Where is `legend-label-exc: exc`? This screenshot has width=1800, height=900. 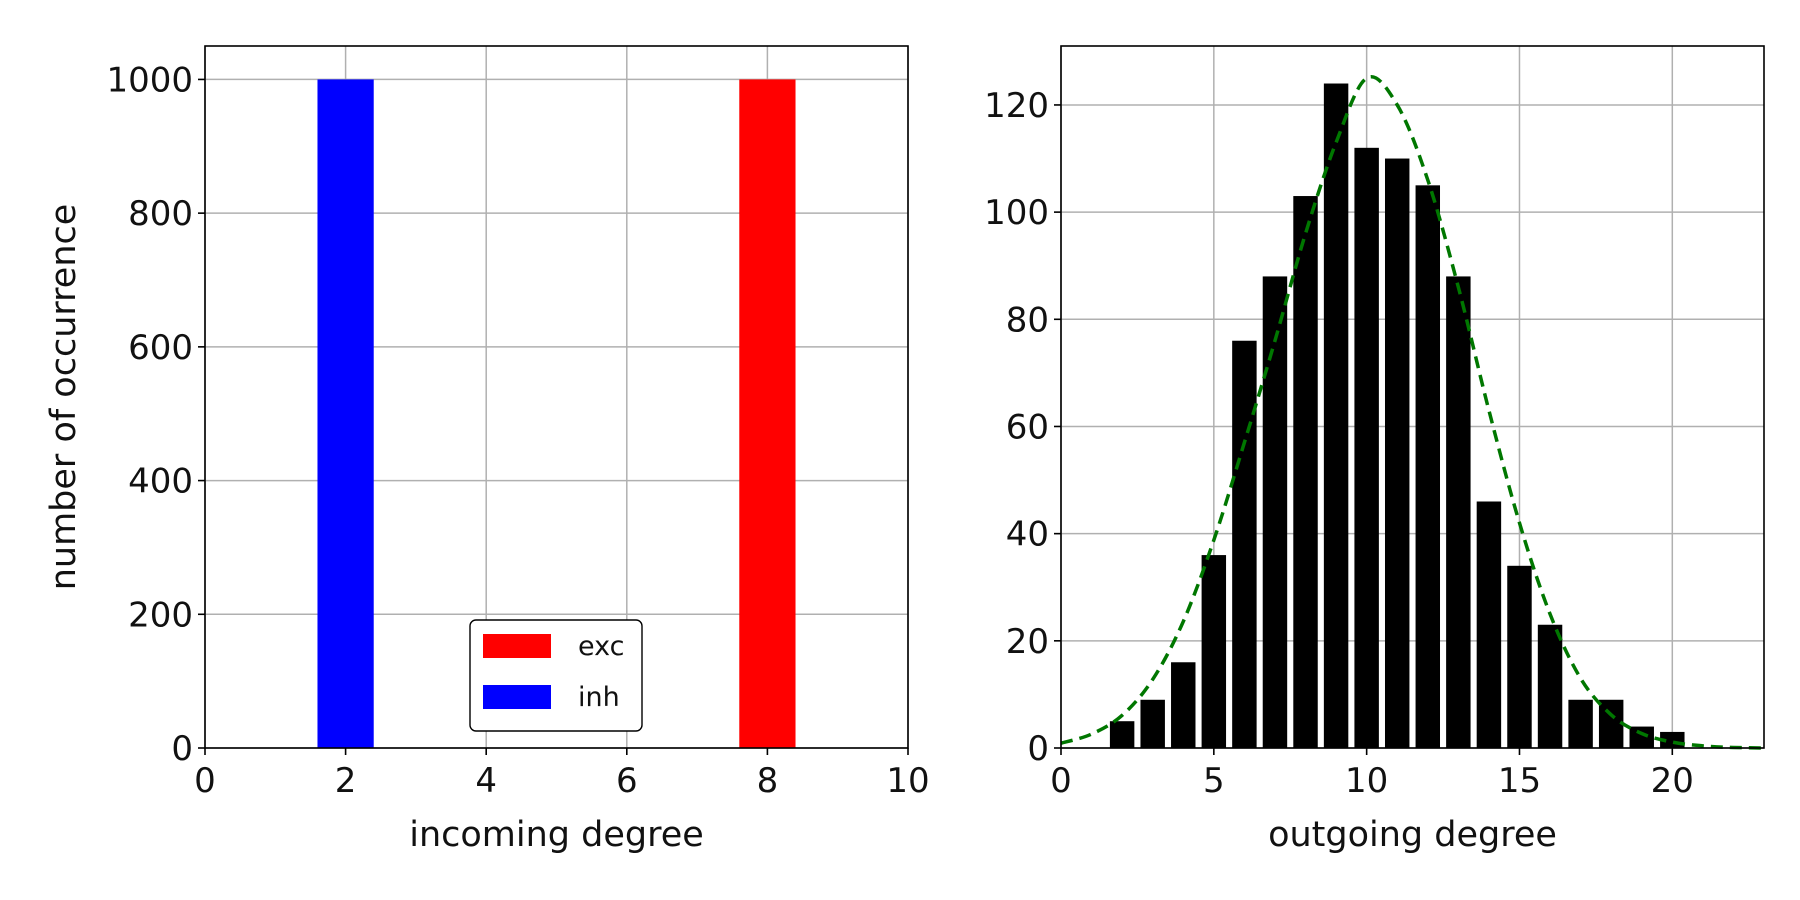
legend-label-exc: exc is located at coordinates (601, 646).